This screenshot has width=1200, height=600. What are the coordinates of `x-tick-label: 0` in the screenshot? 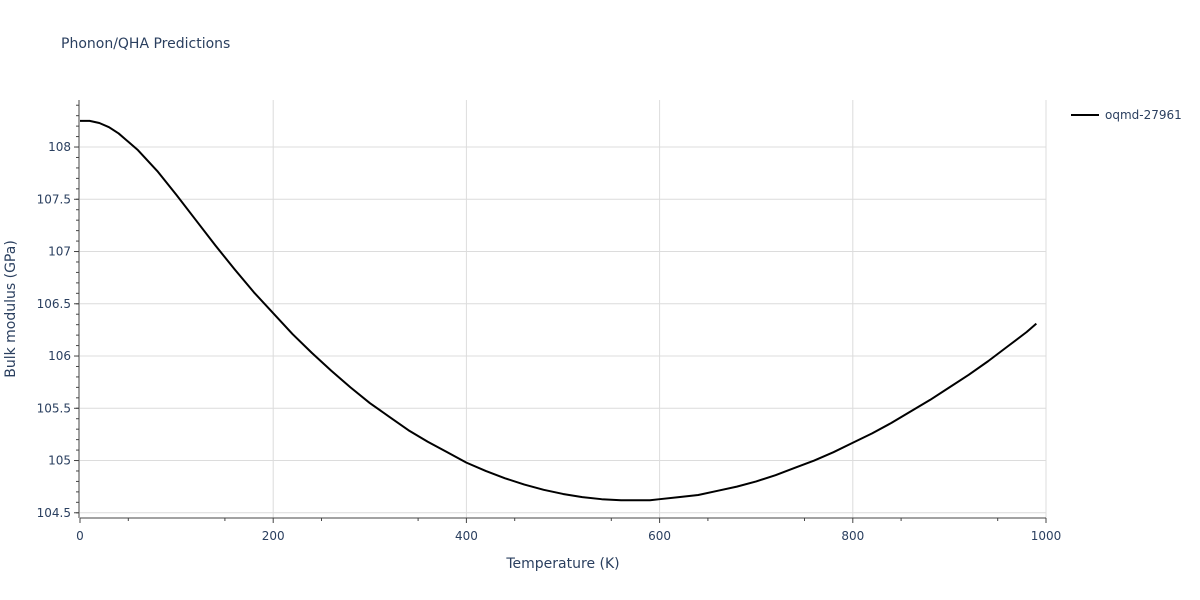 It's located at (80, 536).